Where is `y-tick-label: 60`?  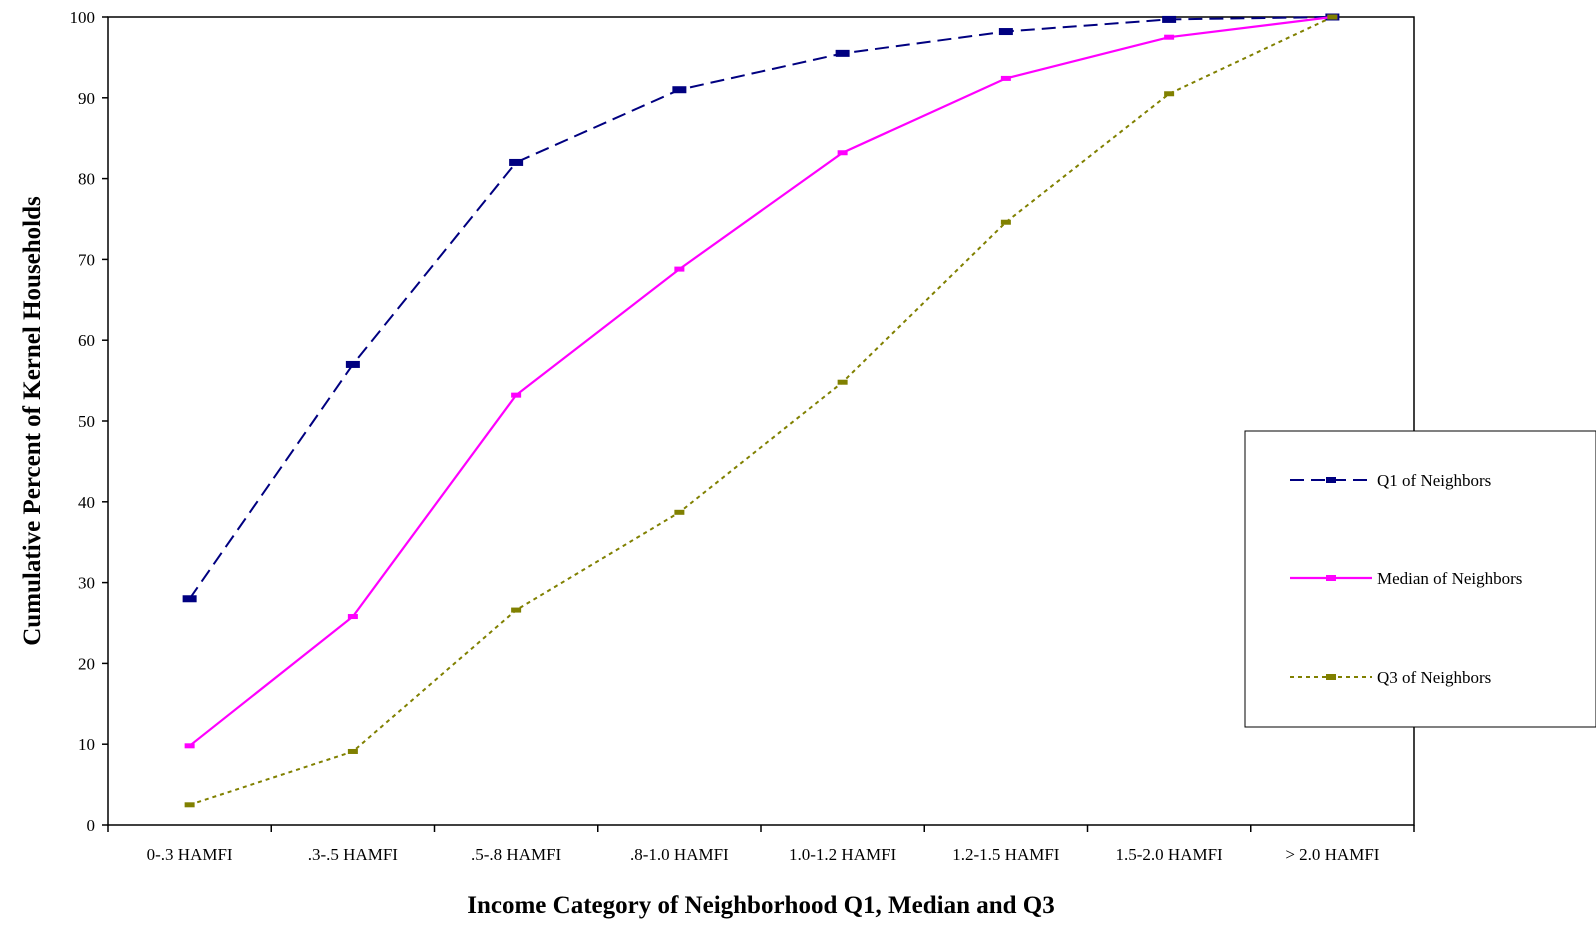
y-tick-label: 60 is located at coordinates (86, 340).